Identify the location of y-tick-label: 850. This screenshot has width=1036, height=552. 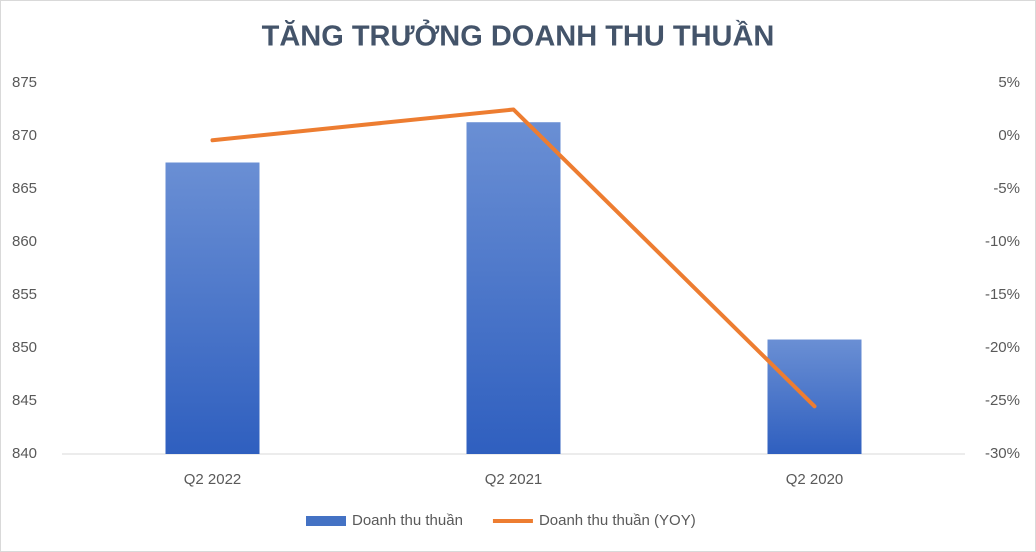
(24, 347).